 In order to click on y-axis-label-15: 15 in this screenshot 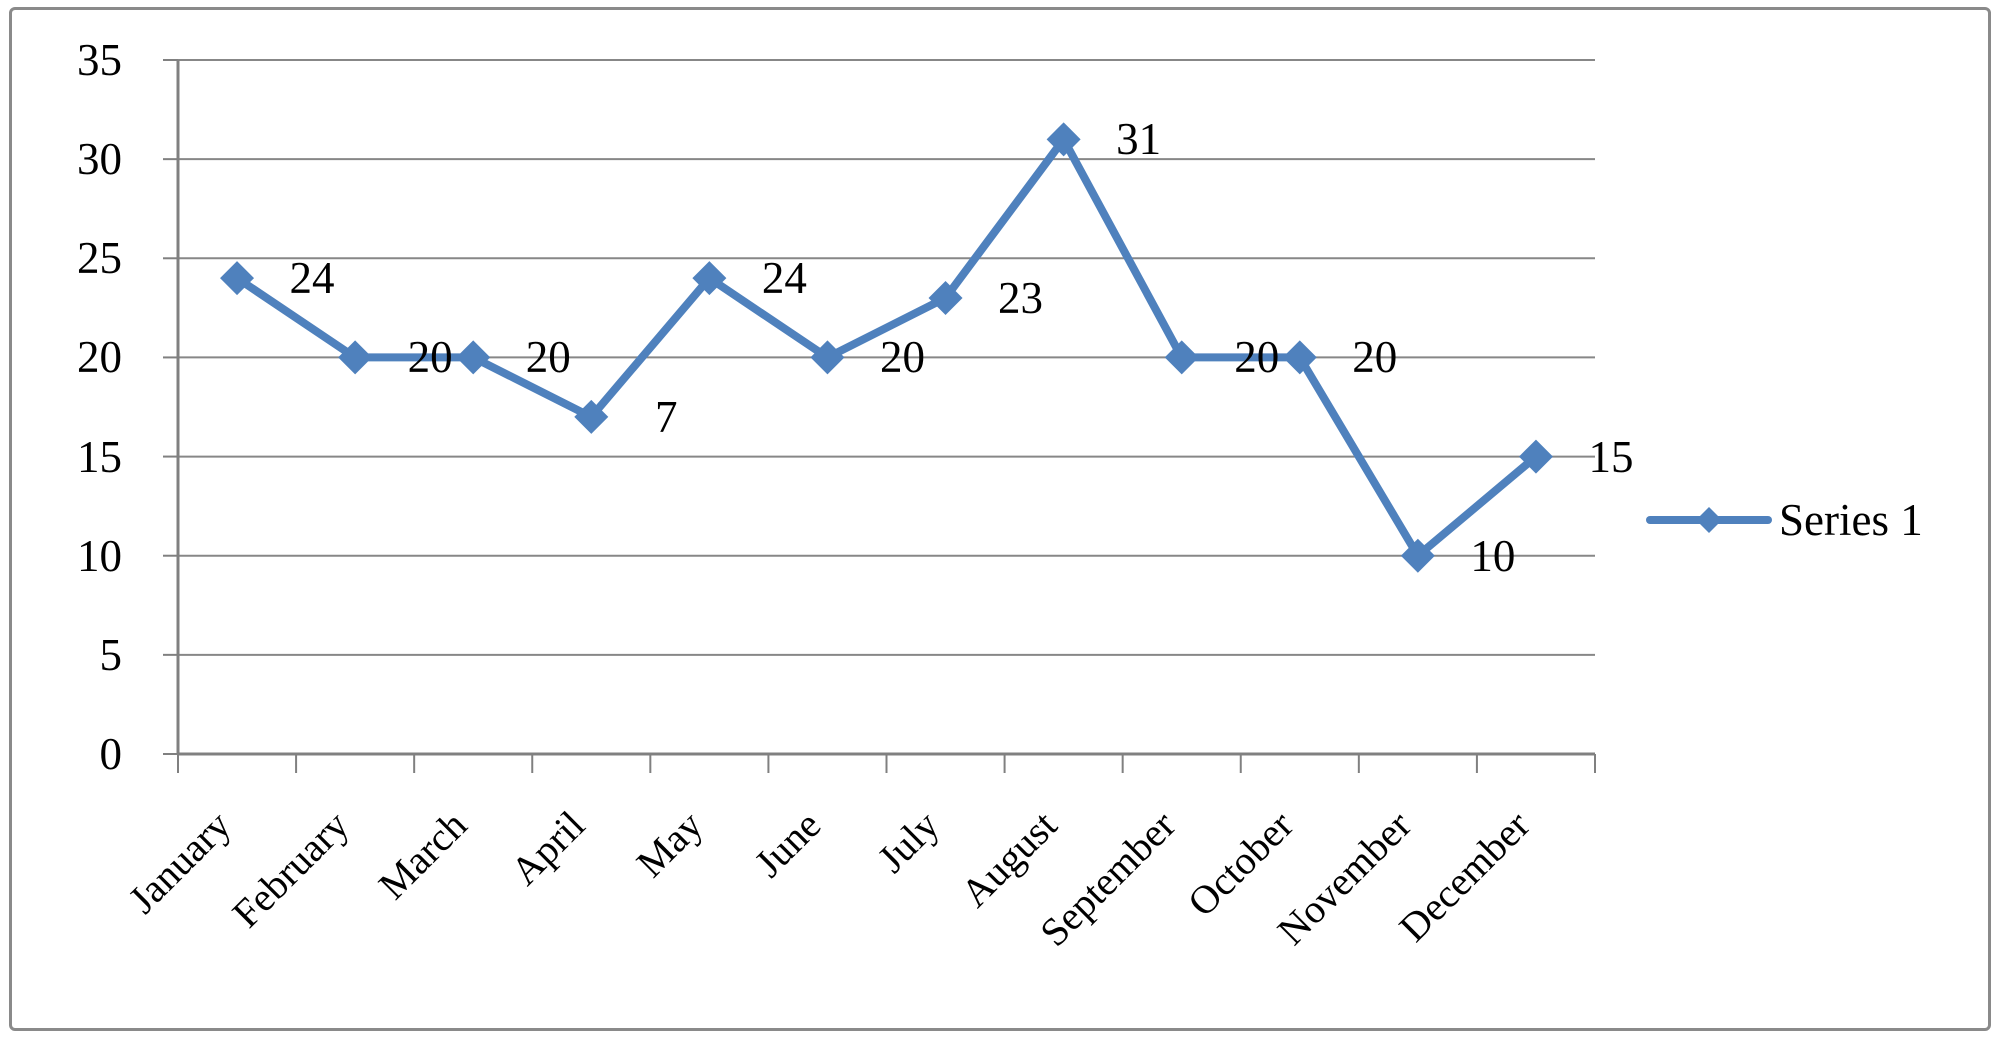, I will do `click(99, 456)`.